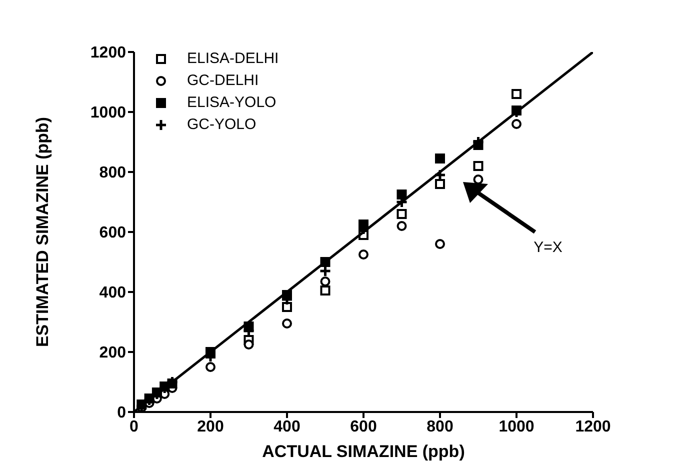 The height and width of the screenshot is (461, 674). Describe the element at coordinates (363, 427) in the screenshot. I see `x-tick-label: 600` at that location.